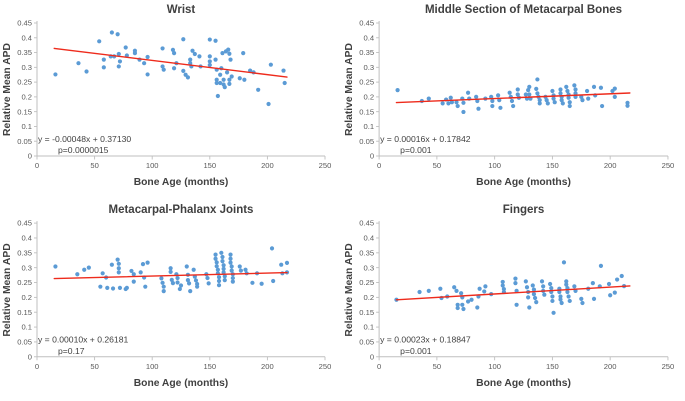 The width and height of the screenshot is (685, 401). Describe the element at coordinates (26, 96) in the screenshot. I see `y-tick-label: 0.2` at that location.